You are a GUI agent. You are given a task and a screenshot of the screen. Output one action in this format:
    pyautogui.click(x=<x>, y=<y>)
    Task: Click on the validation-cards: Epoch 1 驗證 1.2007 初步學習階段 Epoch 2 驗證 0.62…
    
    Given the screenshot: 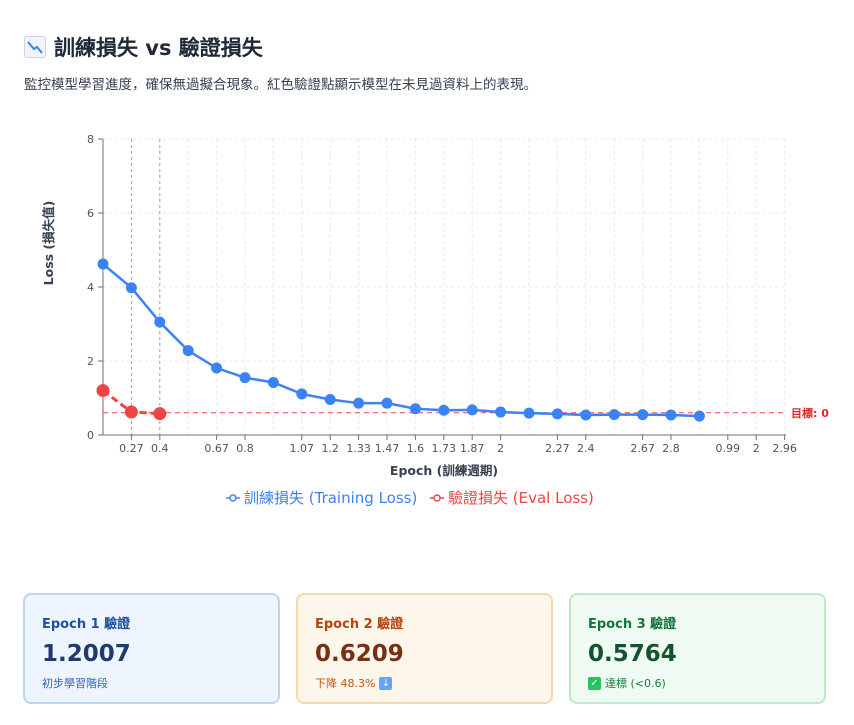 What is the action you would take?
    pyautogui.click(x=424, y=648)
    